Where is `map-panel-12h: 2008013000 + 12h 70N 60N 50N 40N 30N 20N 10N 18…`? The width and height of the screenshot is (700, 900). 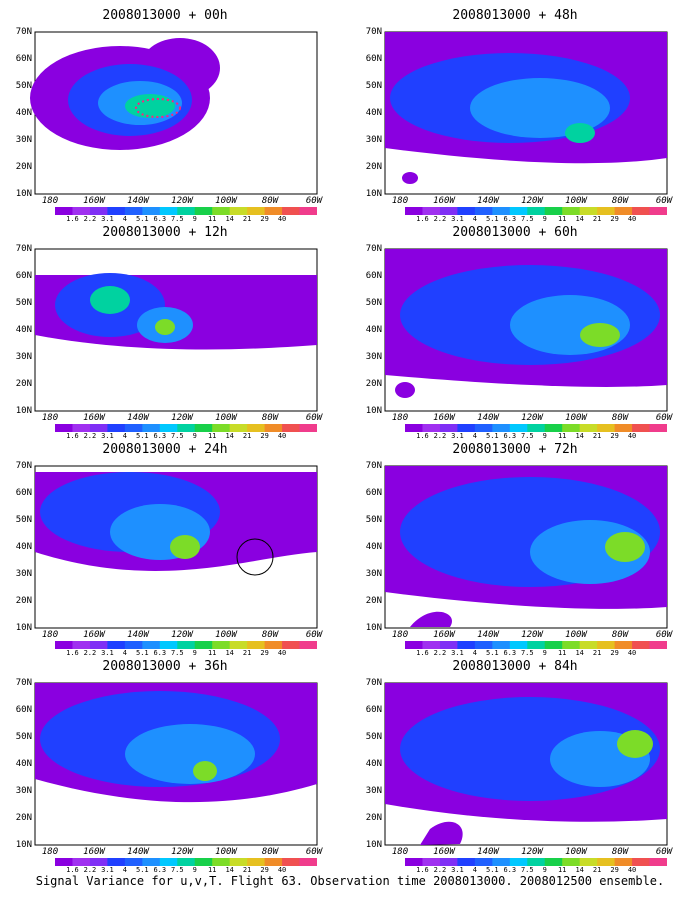 map-panel-12h: 2008013000 + 12h 70N 60N 50N 40N 30N 20N 10N 18… is located at coordinates (165, 332).